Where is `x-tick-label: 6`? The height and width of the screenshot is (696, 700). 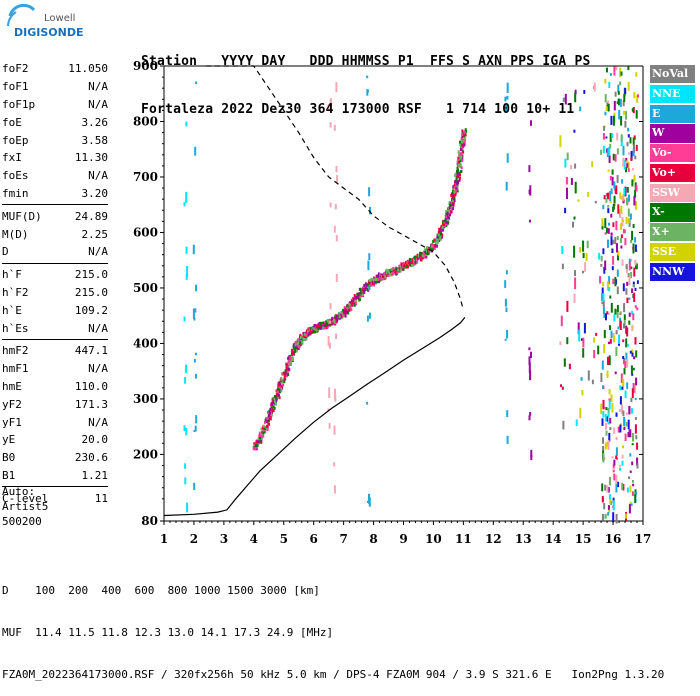 x-tick-label: 6 is located at coordinates (314, 539).